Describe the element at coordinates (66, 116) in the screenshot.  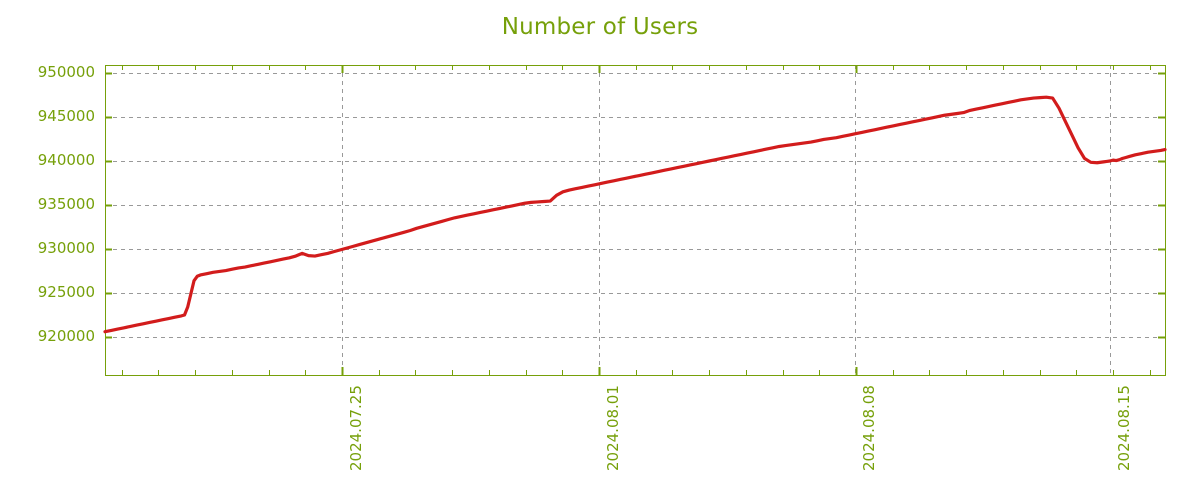
I see `y-axis-tick-label: 945000` at that location.